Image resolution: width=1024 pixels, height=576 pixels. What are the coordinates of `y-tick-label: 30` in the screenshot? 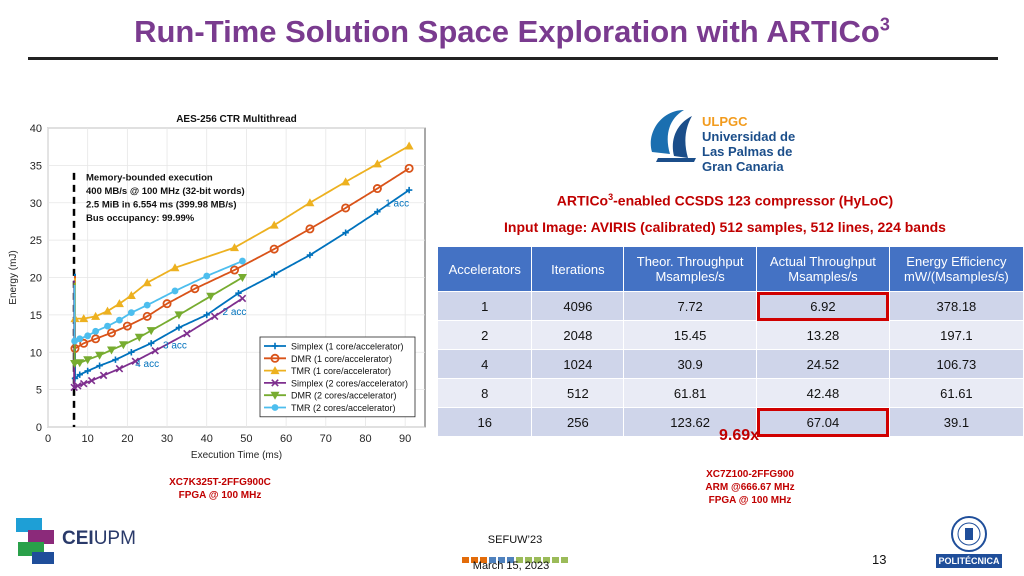 It's located at (36, 204).